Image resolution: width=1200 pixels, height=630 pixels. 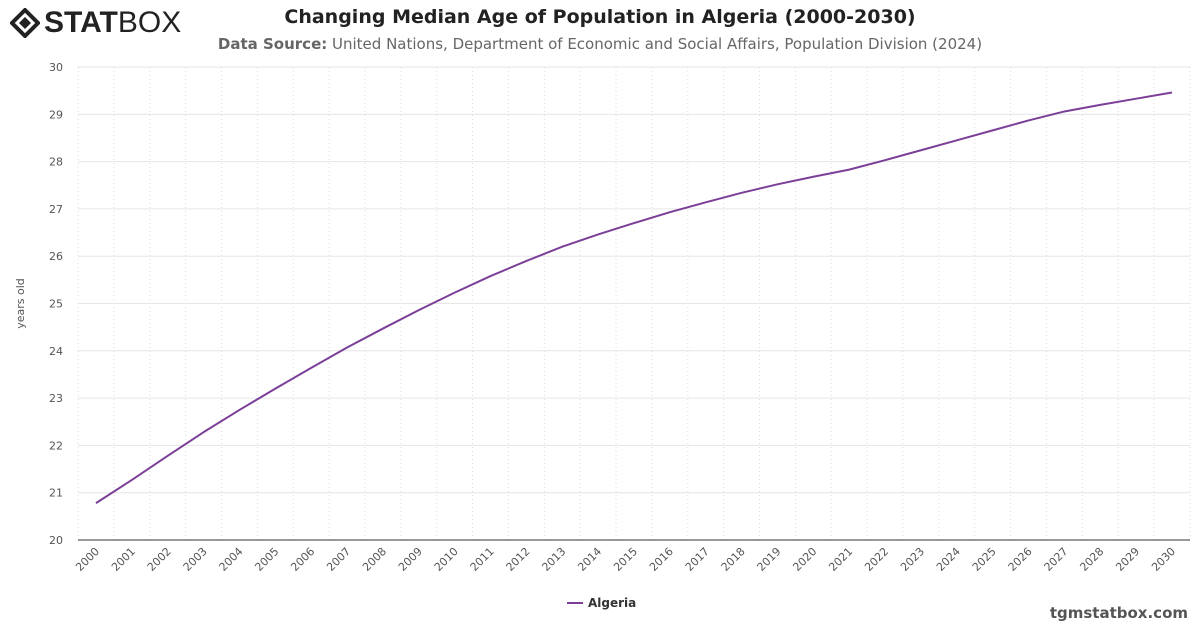 I want to click on x-tick-label: 2020, so click(x=804, y=559).